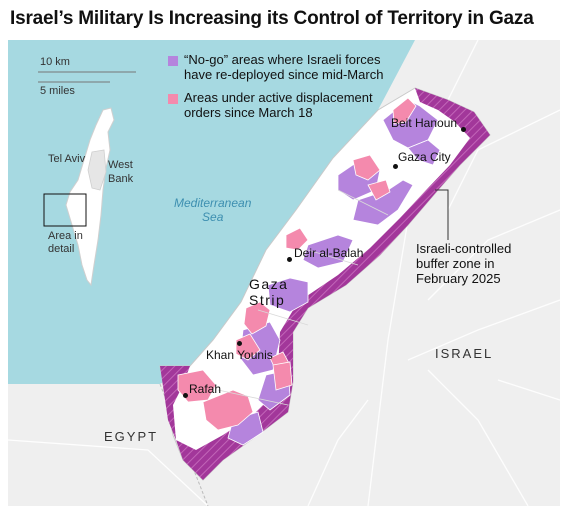 This screenshot has width=569, height=508. Describe the element at coordinates (213, 210) in the screenshot. I see `mediterranean-sea-label: Mediterranean Sea` at that location.